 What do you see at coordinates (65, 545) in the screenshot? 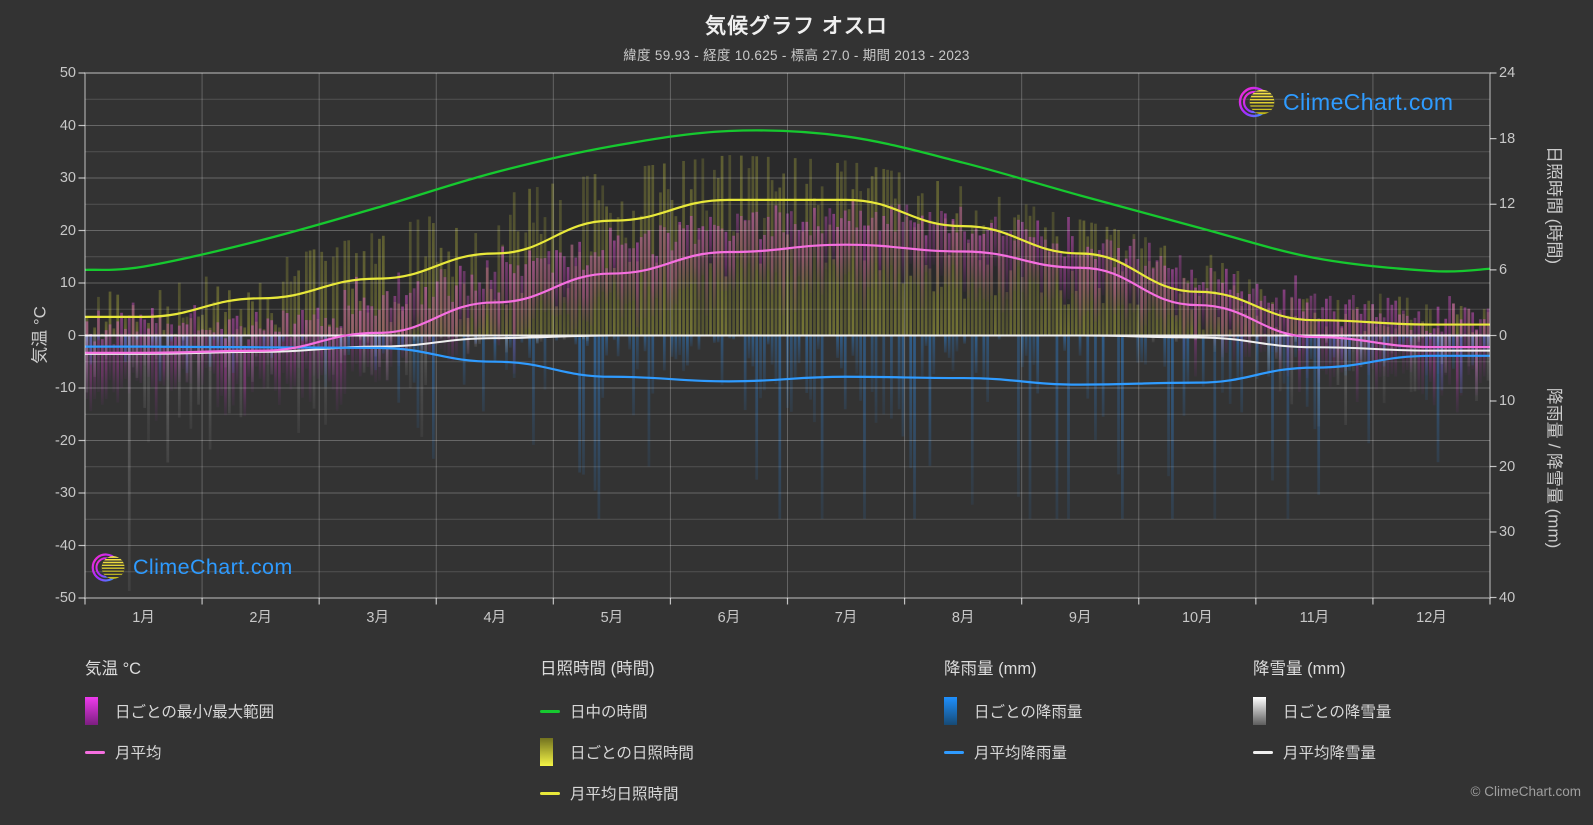
I see `temp-tick-label: -40` at bounding box center [65, 545].